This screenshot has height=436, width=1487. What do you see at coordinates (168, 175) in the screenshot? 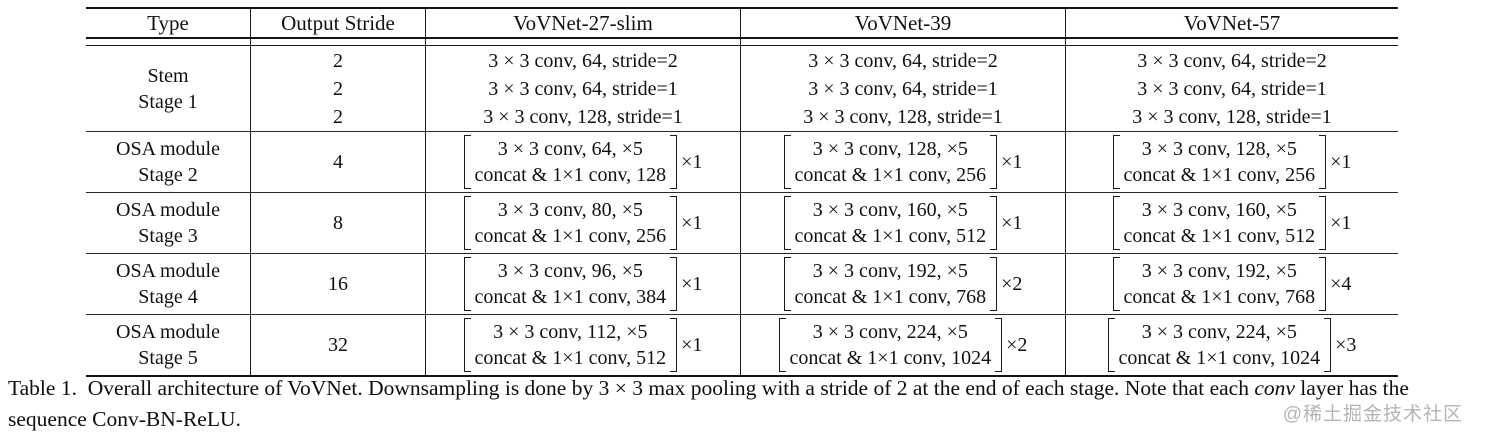
I see `type-label-line: Stage 2` at bounding box center [168, 175].